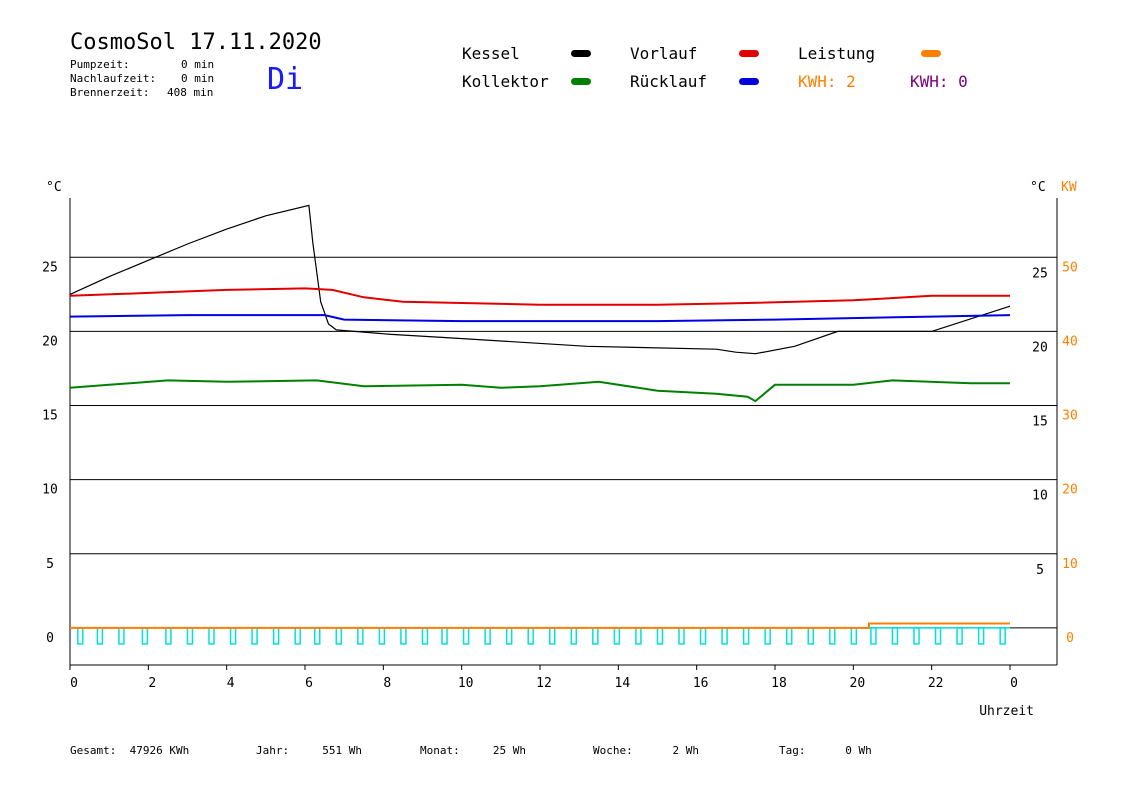 The image size is (1148, 812). What do you see at coordinates (50, 267) in the screenshot?
I see `y-tick-label-left: 25` at bounding box center [50, 267].